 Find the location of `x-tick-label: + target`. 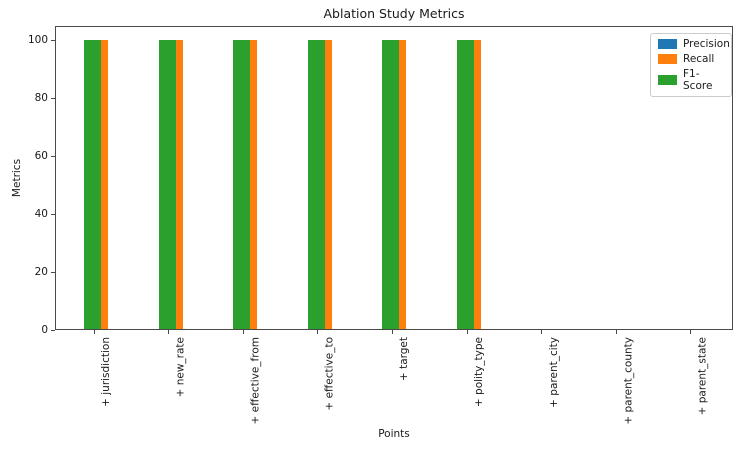

x-tick-label: + target is located at coordinates (404, 359).